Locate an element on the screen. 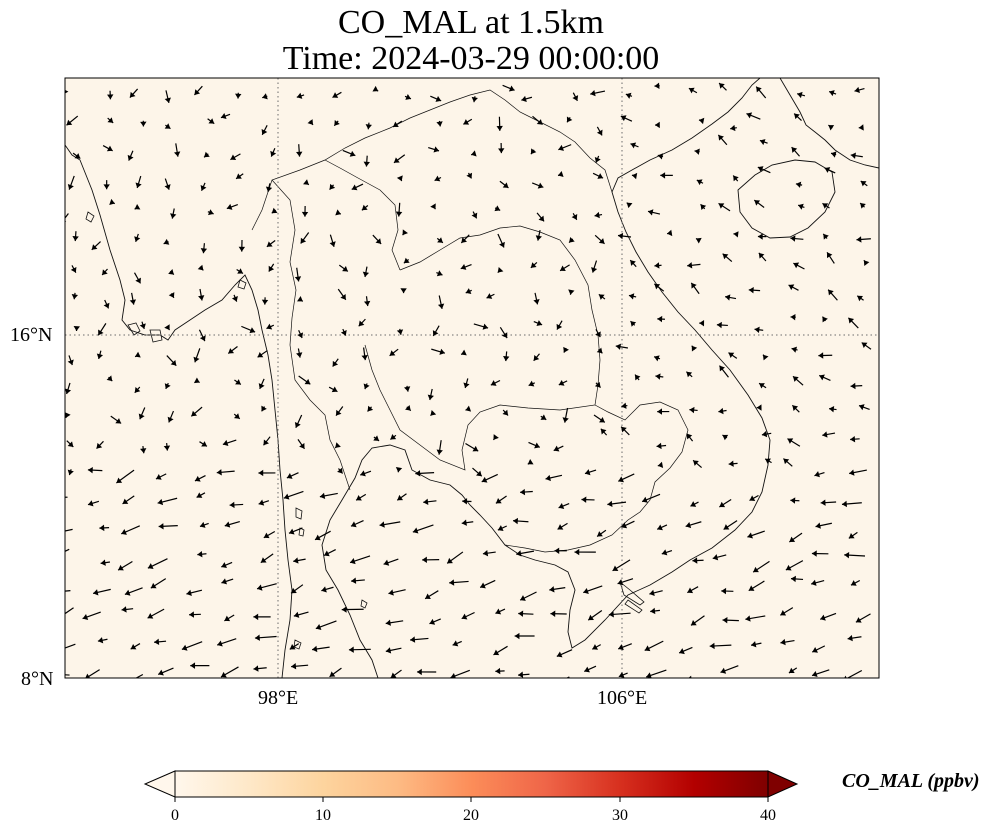 The image size is (996, 836). colorbar-tick-40: 40 is located at coordinates (768, 815).